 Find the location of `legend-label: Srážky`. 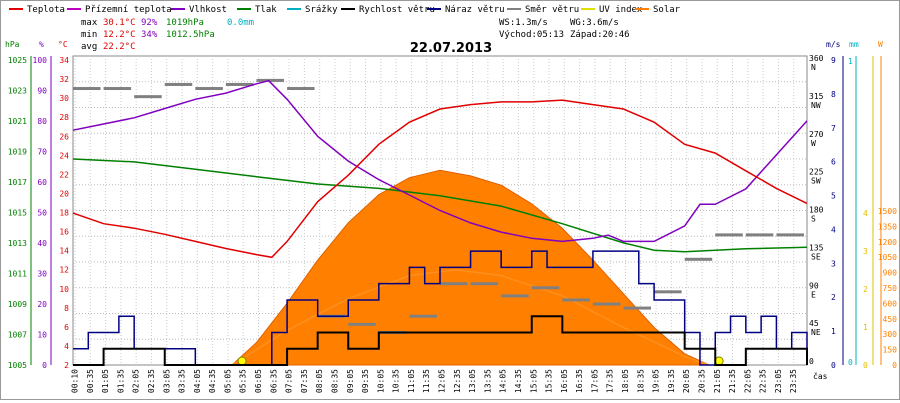

legend-label: Srážky is located at coordinates (321, 10).